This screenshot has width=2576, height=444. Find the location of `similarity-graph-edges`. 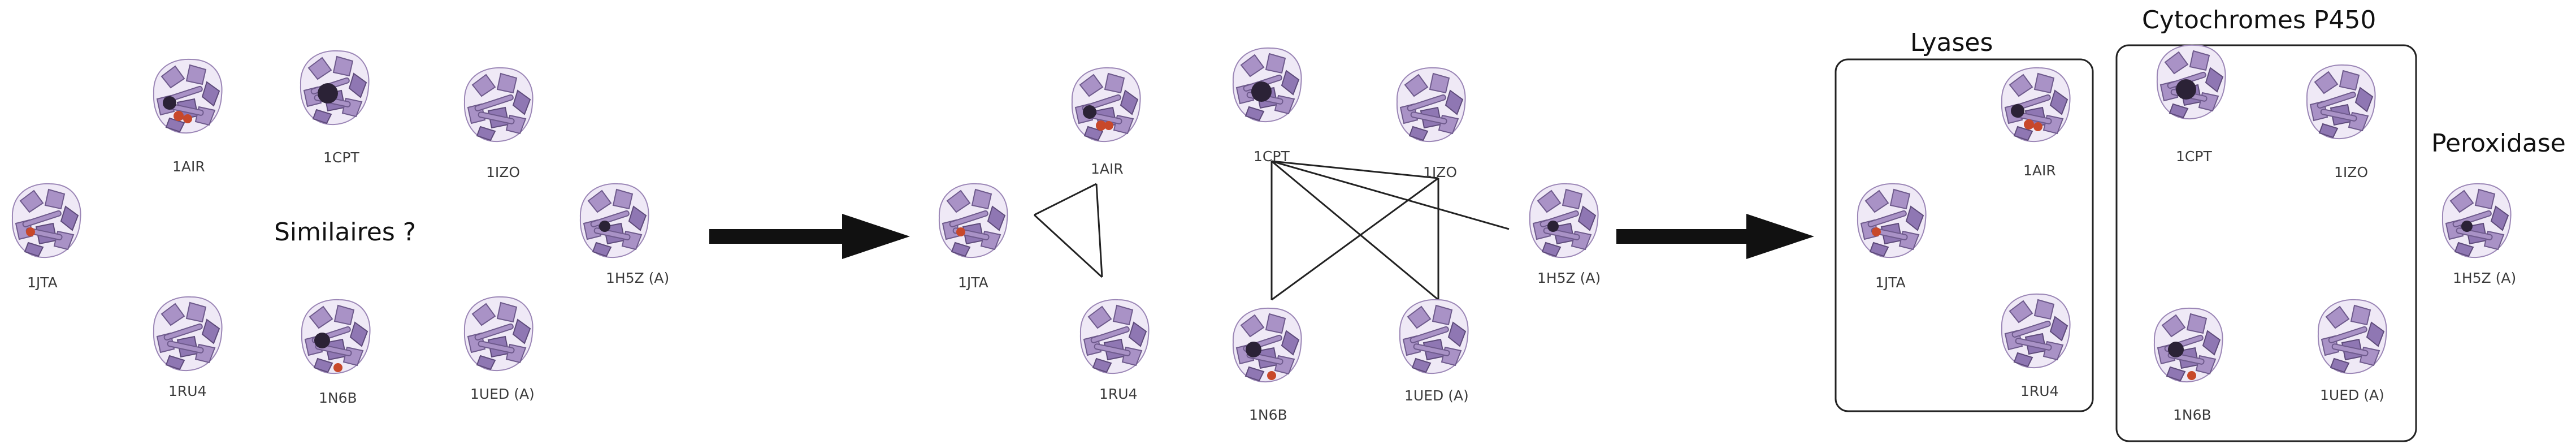

similarity-graph-edges is located at coordinates (1271, 230).